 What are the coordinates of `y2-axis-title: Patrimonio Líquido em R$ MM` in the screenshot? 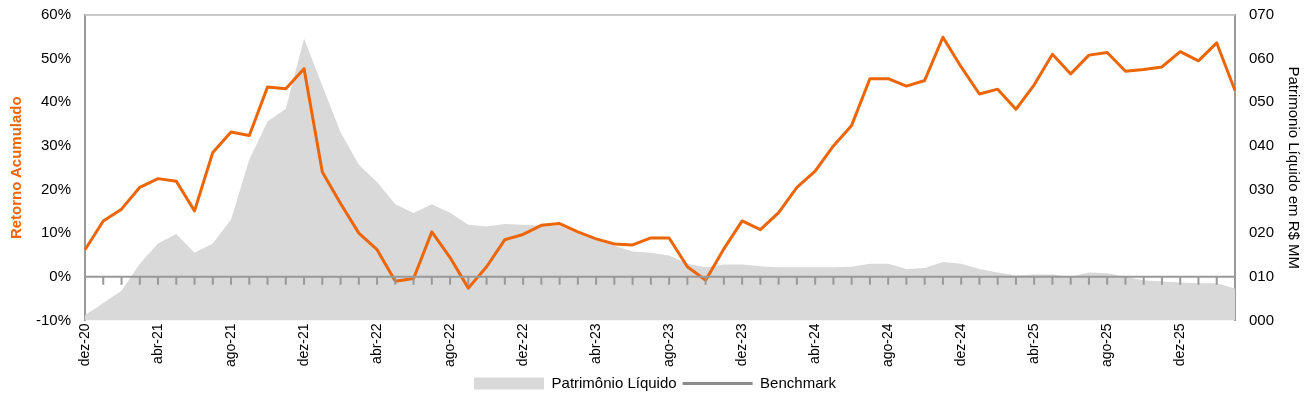 It's located at (1294, 167).